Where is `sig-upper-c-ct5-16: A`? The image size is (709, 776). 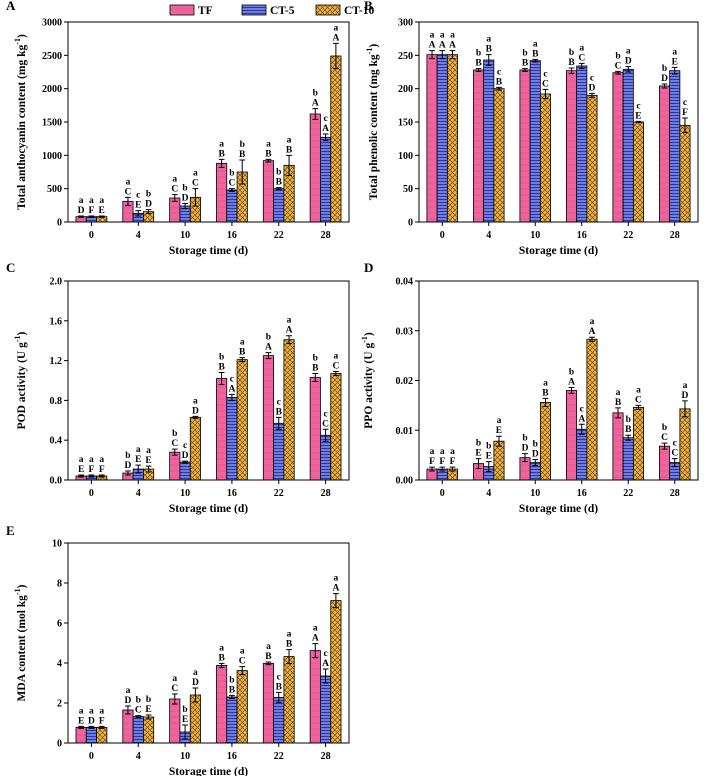
sig-upper-c-ct5-16: A is located at coordinates (231, 389).